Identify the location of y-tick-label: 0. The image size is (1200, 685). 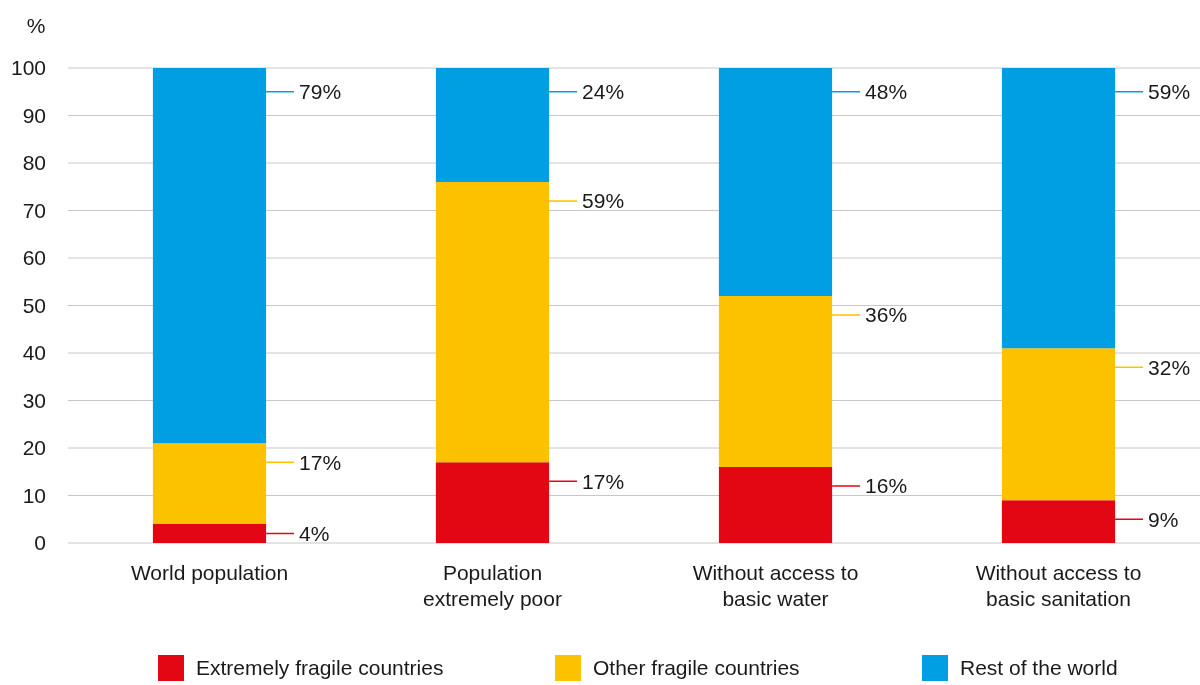
(40, 543).